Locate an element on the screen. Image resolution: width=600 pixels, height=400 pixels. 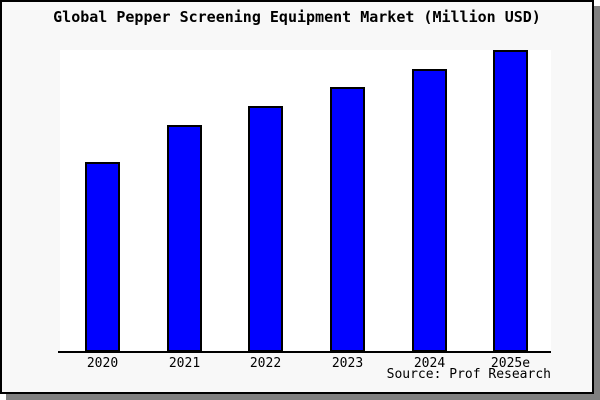
x-tick-label-2025e: 2025e is located at coordinates (510, 363).